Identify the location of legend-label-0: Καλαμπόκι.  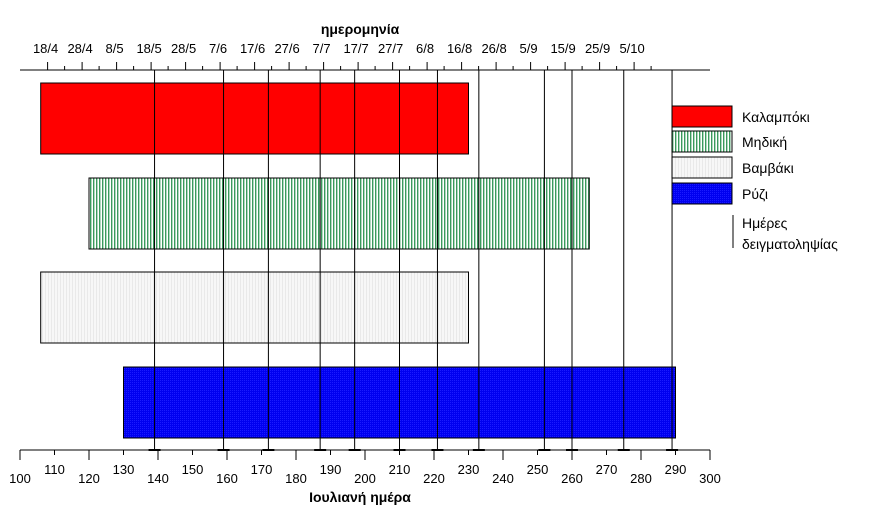
(776, 117).